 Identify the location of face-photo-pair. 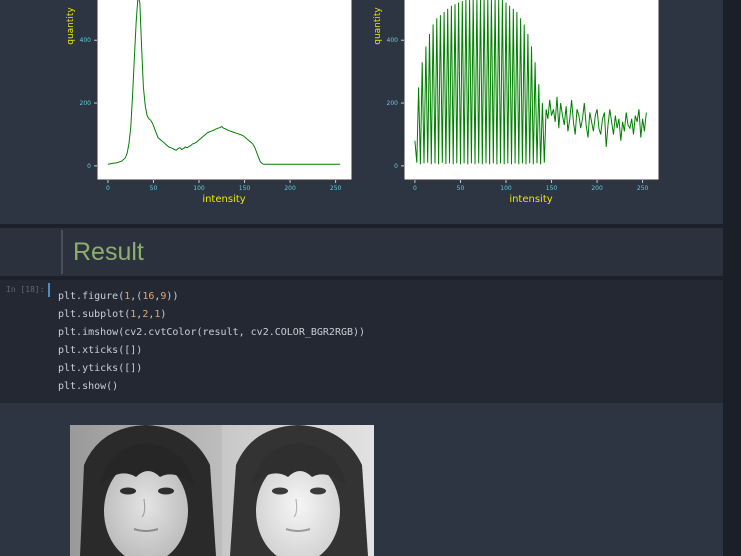
(222, 490).